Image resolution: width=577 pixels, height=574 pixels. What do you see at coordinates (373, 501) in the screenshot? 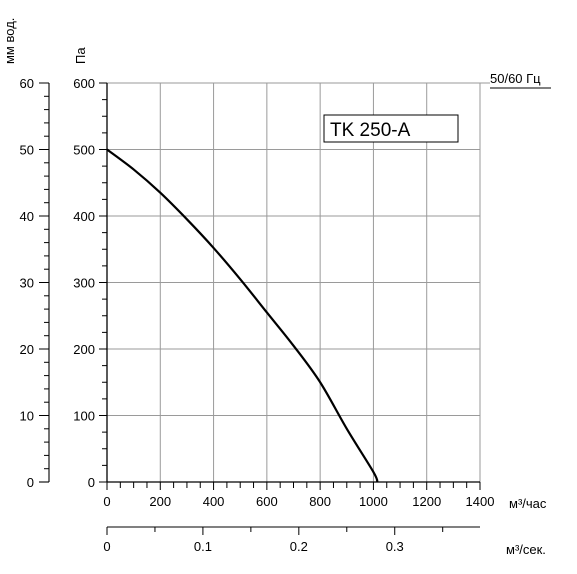
I see `x-tick-label: 1000` at bounding box center [373, 501].